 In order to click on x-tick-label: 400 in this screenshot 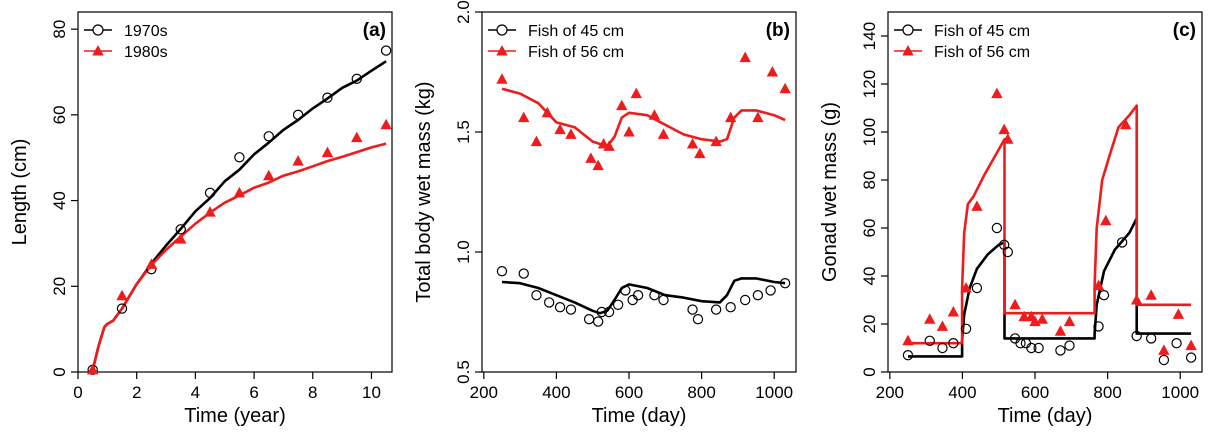, I will do `click(556, 392)`.